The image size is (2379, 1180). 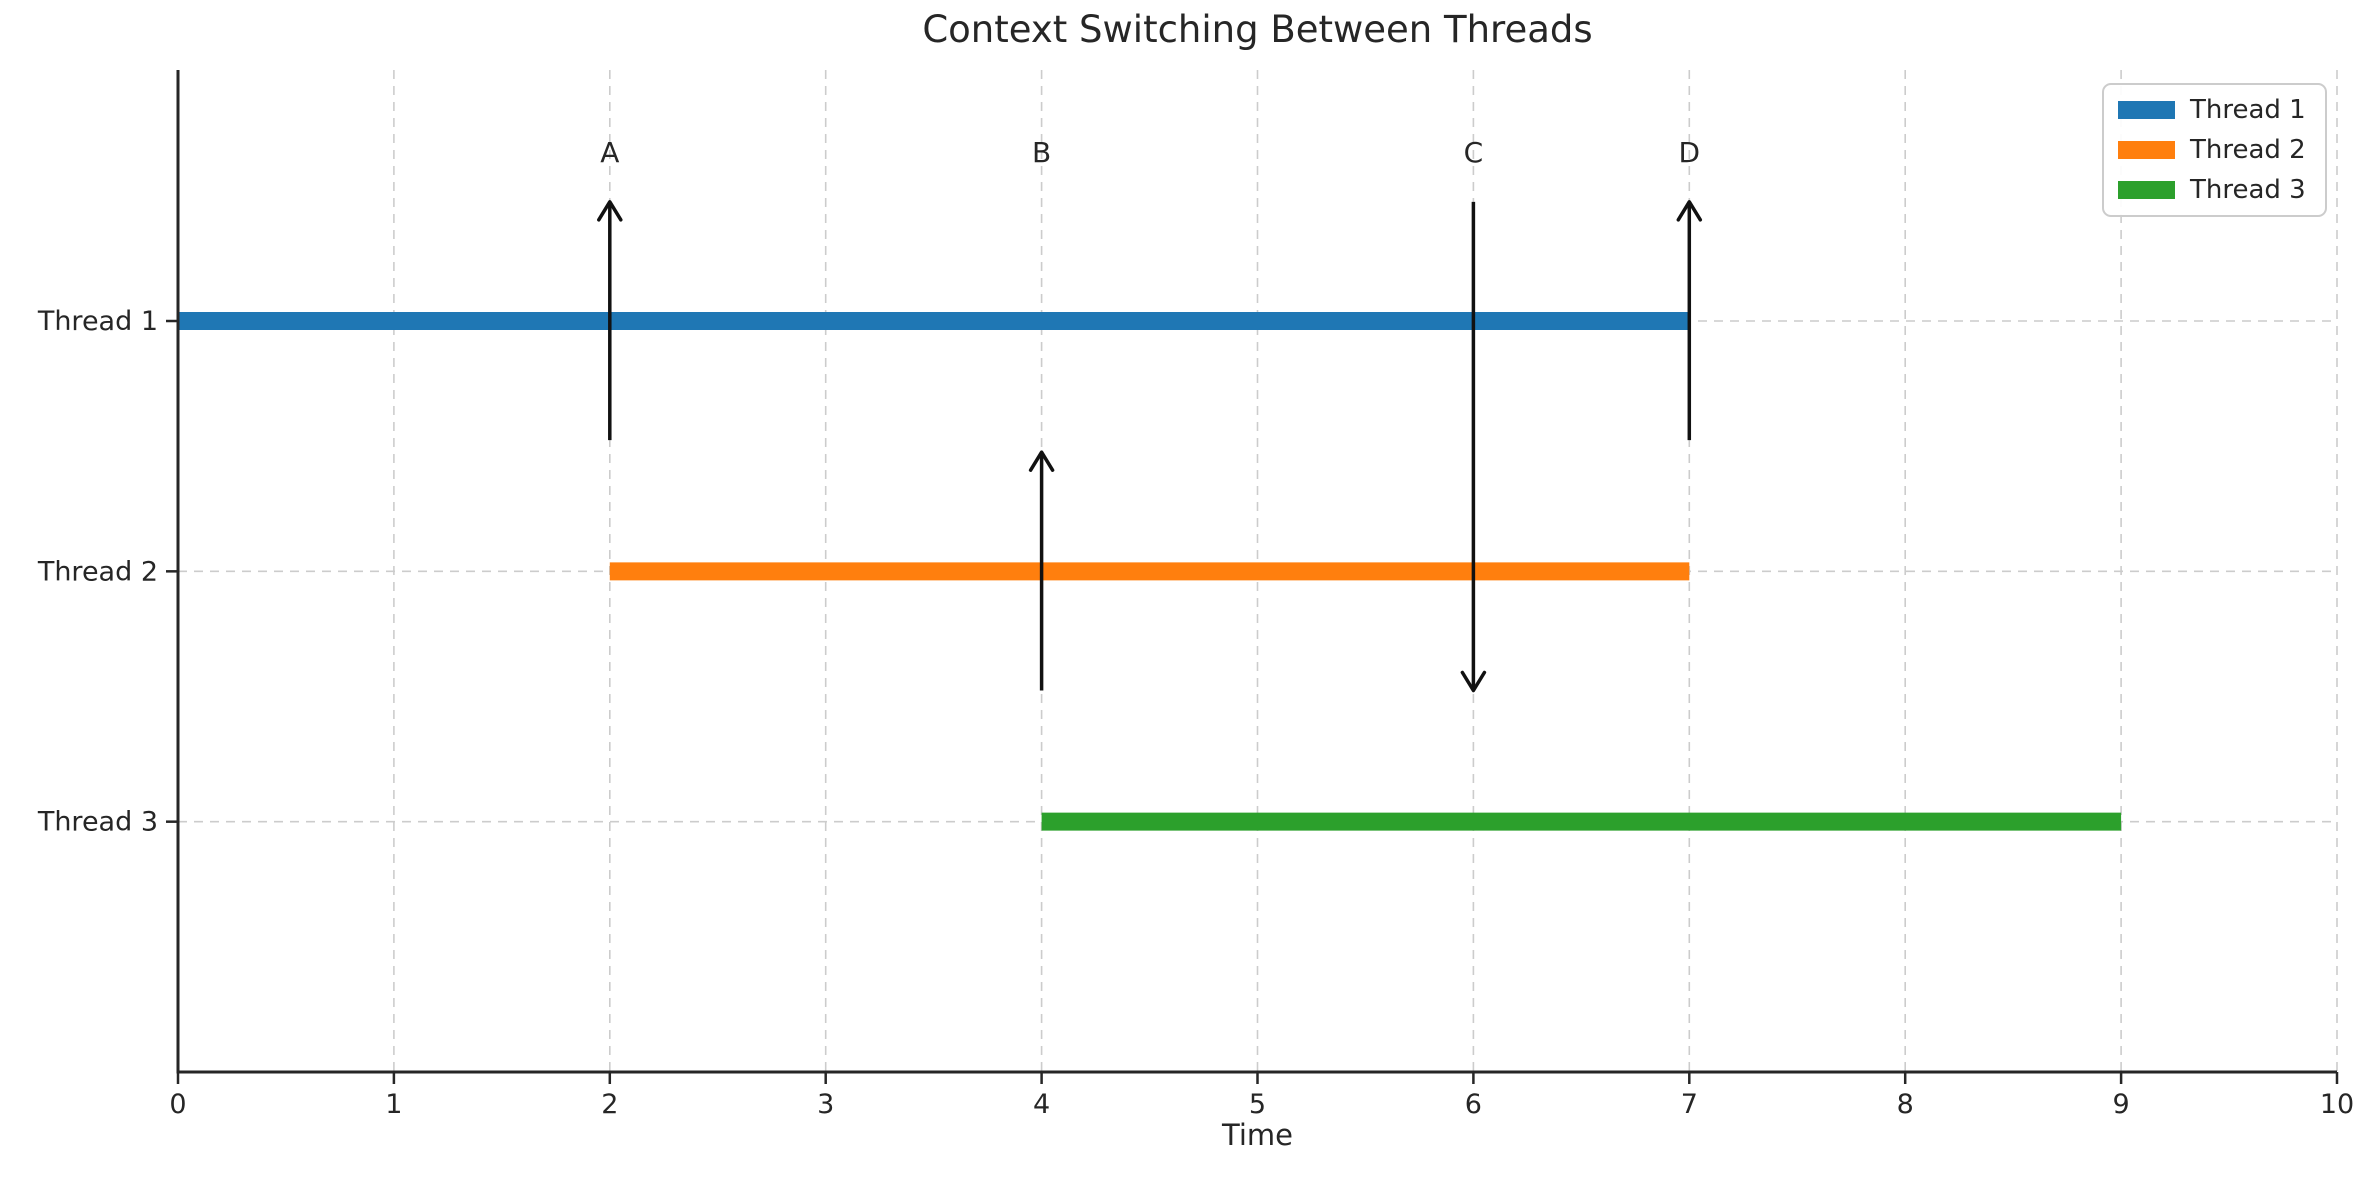 What do you see at coordinates (1689, 1104) in the screenshot?
I see `x-tick-label: 7` at bounding box center [1689, 1104].